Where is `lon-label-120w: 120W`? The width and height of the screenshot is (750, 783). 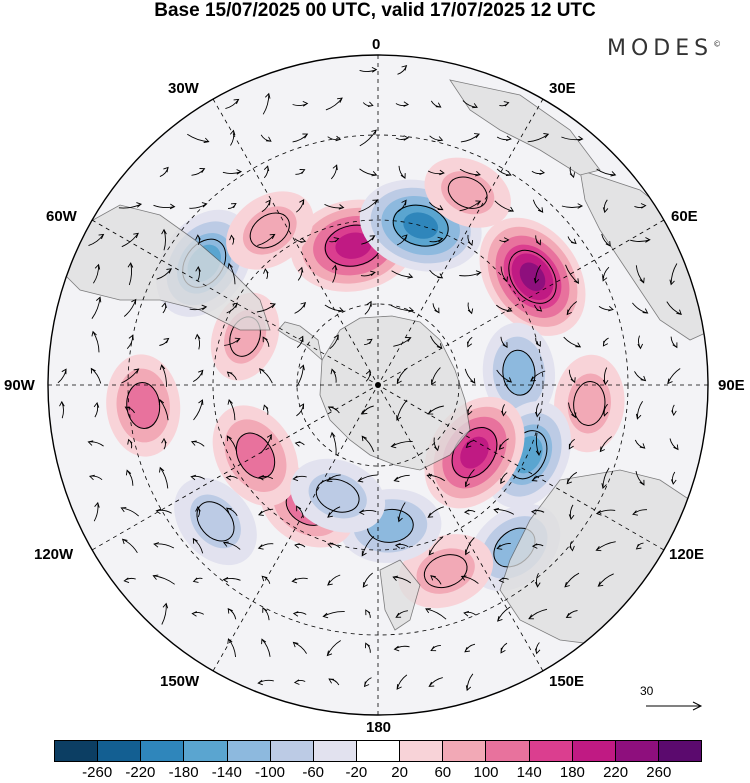
lon-label-120w: 120W is located at coordinates (54, 554).